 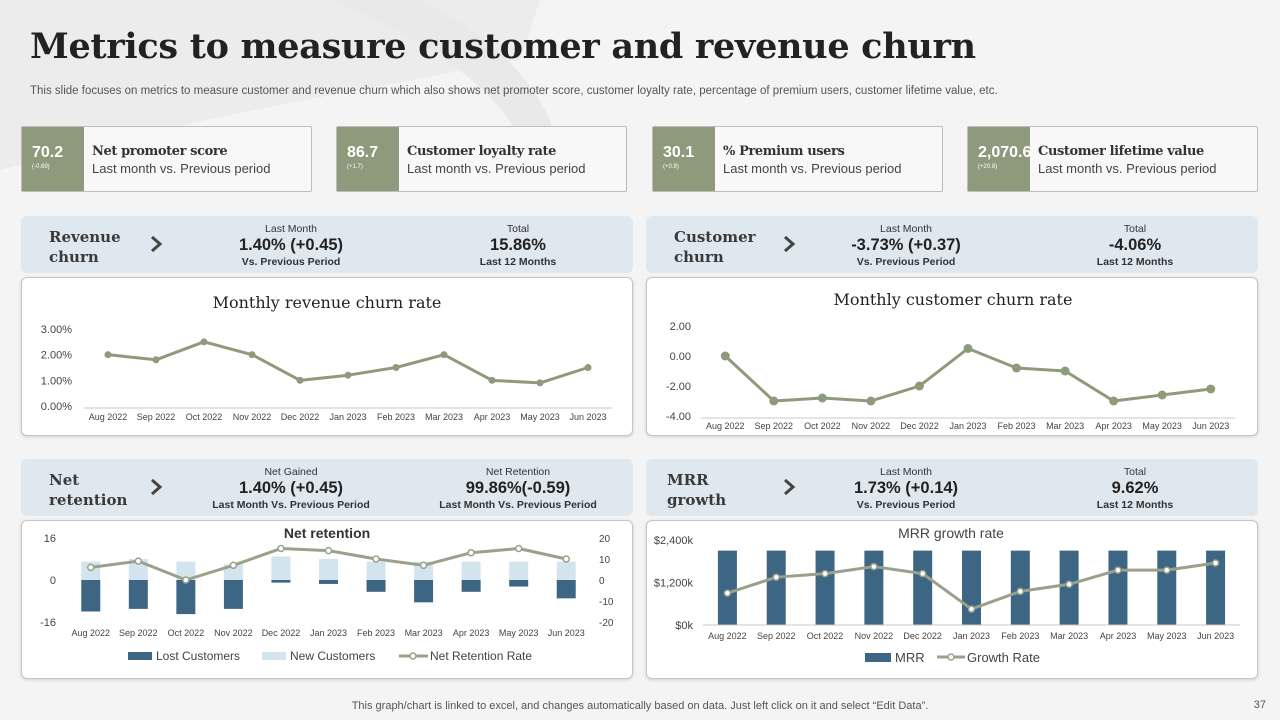 I want to click on legend-label-mrr: MRR, so click(x=910, y=657).